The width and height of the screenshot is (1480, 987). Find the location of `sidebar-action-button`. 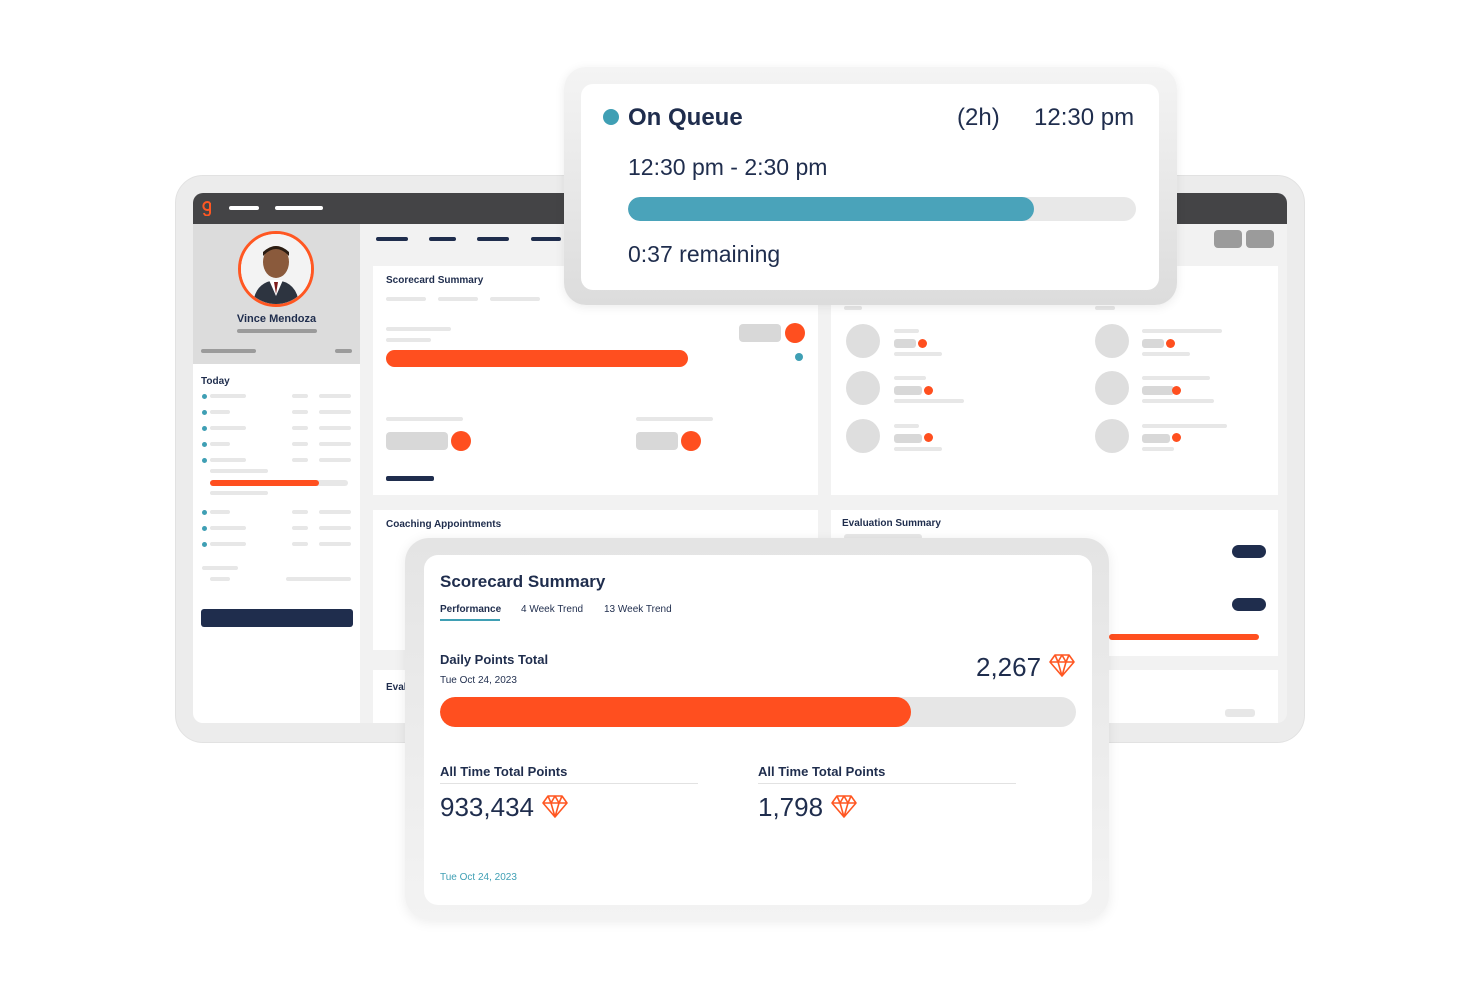

sidebar-action-button is located at coordinates (277, 618).